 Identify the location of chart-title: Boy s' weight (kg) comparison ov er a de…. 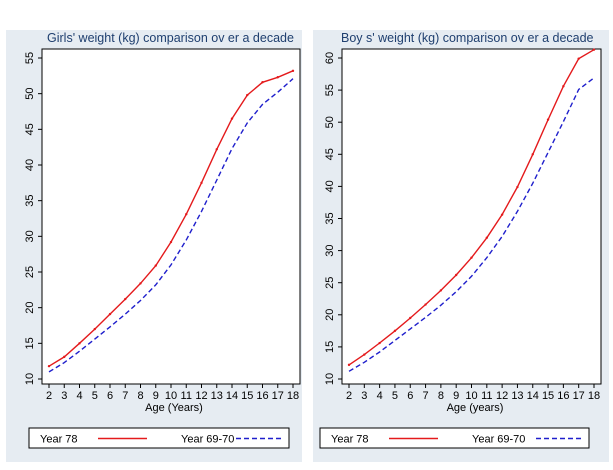
(467, 38).